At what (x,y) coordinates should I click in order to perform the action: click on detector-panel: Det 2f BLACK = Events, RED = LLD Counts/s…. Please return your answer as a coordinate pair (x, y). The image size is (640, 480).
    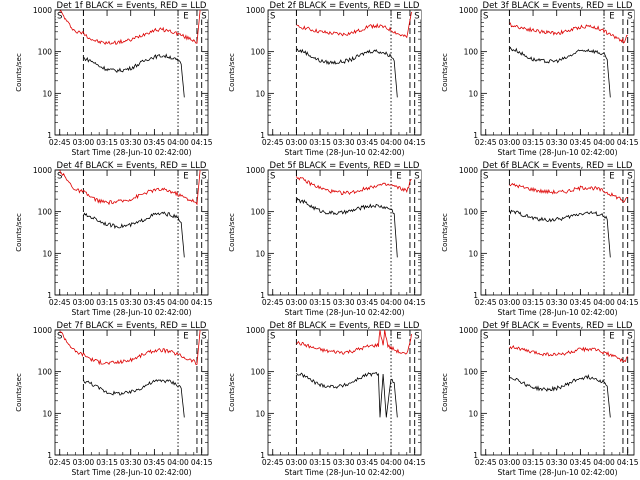
    Looking at the image, I should click on (327, 79).